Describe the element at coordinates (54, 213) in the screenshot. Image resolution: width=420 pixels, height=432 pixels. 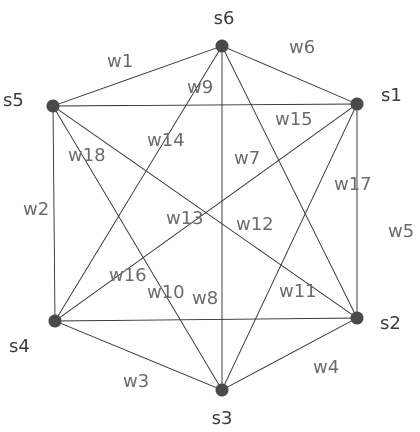
I see `edge-s5-s4` at that location.